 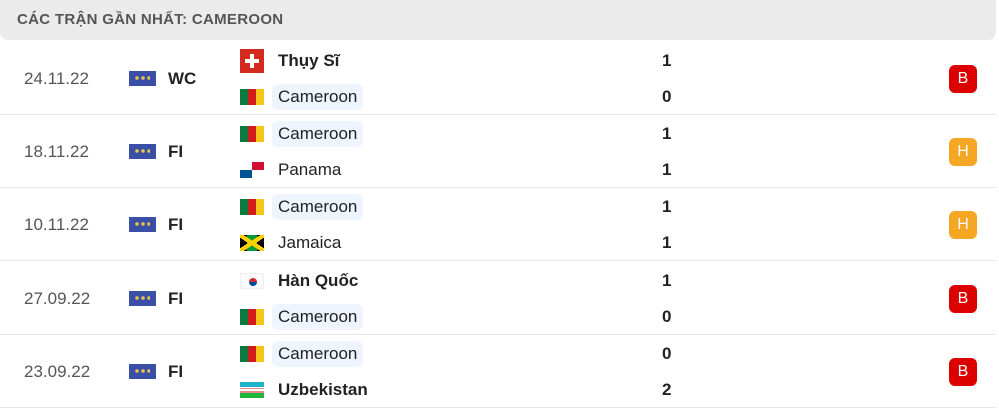 I want to click on team-away: Uzbekistan, so click(x=307, y=390).